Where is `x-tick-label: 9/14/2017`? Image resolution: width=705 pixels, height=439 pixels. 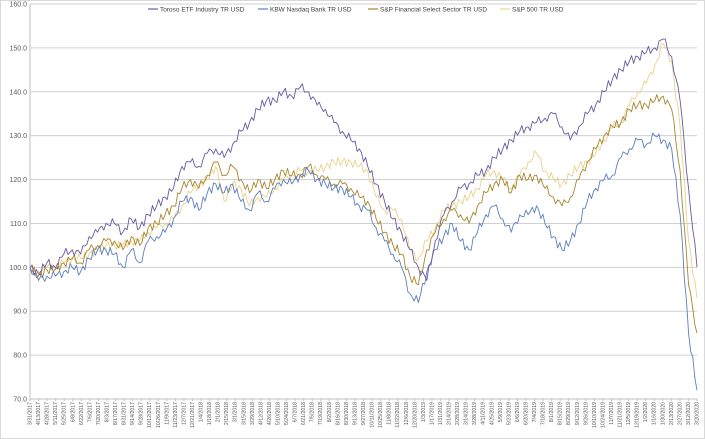 x-tick-label: 9/14/2017 is located at coordinates (133, 413).